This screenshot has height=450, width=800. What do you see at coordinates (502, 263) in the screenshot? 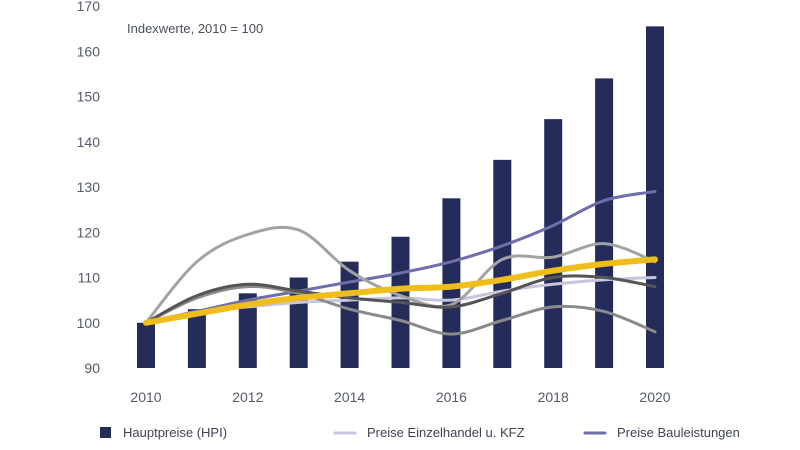
I see `bar-hpi-2017` at bounding box center [502, 263].